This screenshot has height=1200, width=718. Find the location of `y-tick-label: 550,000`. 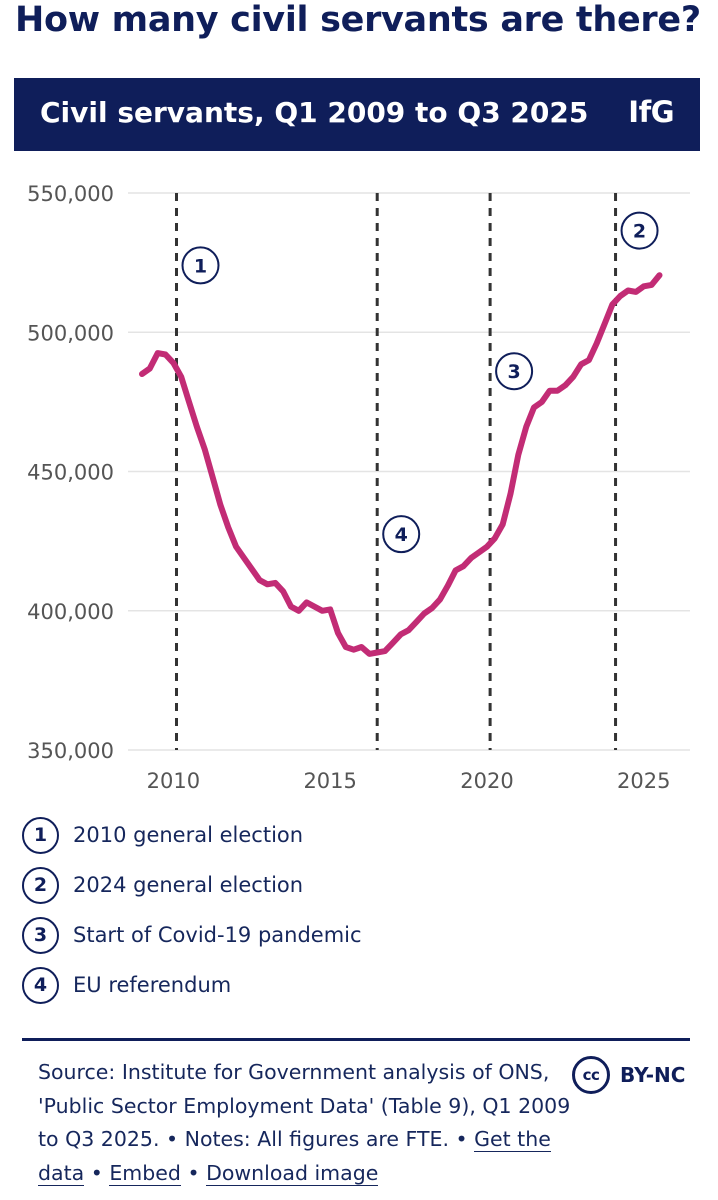

y-tick-label: 550,000 is located at coordinates (70, 194).